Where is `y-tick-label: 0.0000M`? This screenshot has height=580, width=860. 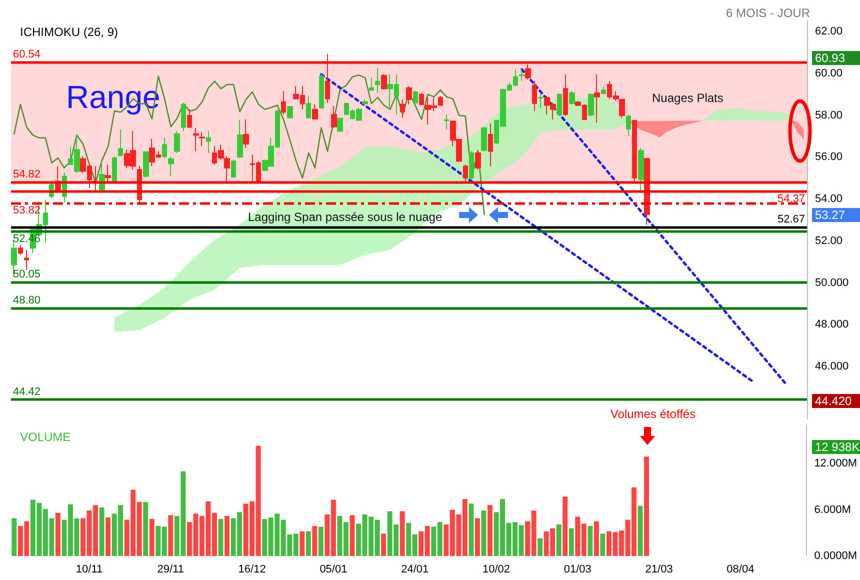
y-tick-label: 0.0000M is located at coordinates (836, 556).